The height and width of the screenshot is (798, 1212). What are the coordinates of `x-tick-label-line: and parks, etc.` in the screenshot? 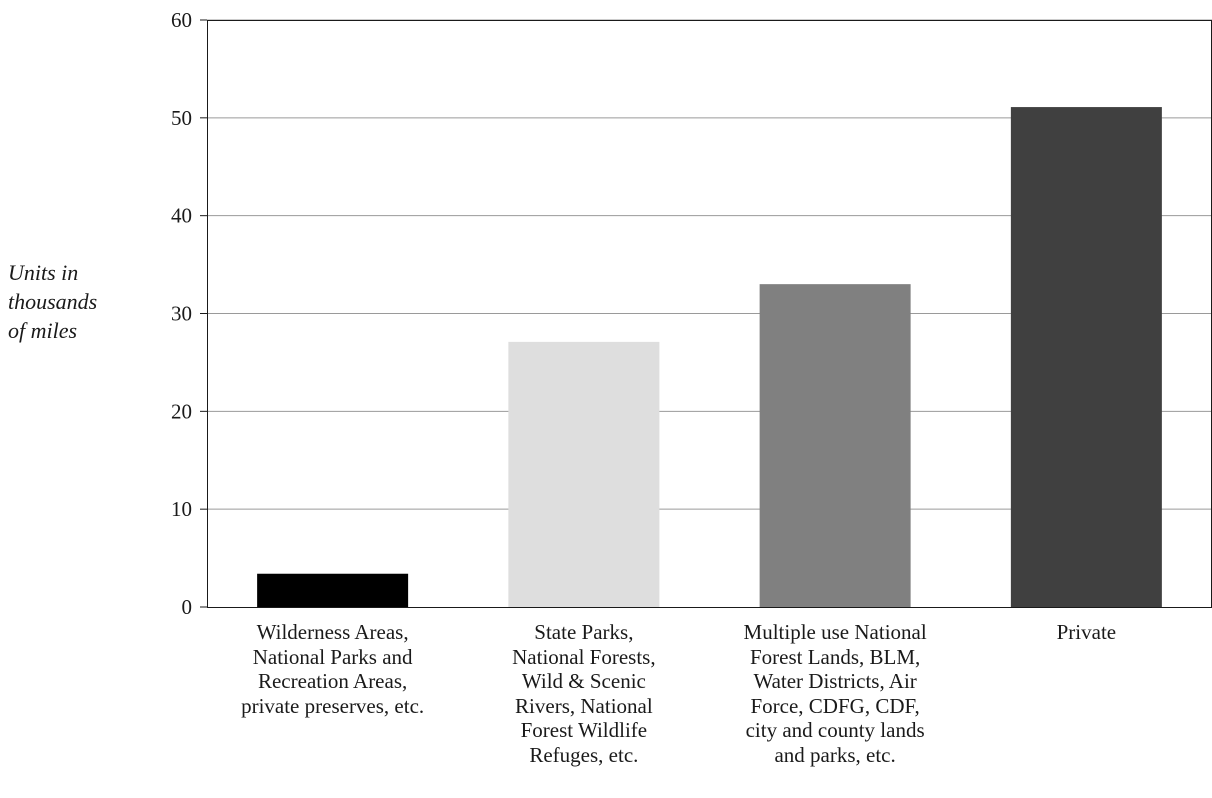 It's located at (835, 754).